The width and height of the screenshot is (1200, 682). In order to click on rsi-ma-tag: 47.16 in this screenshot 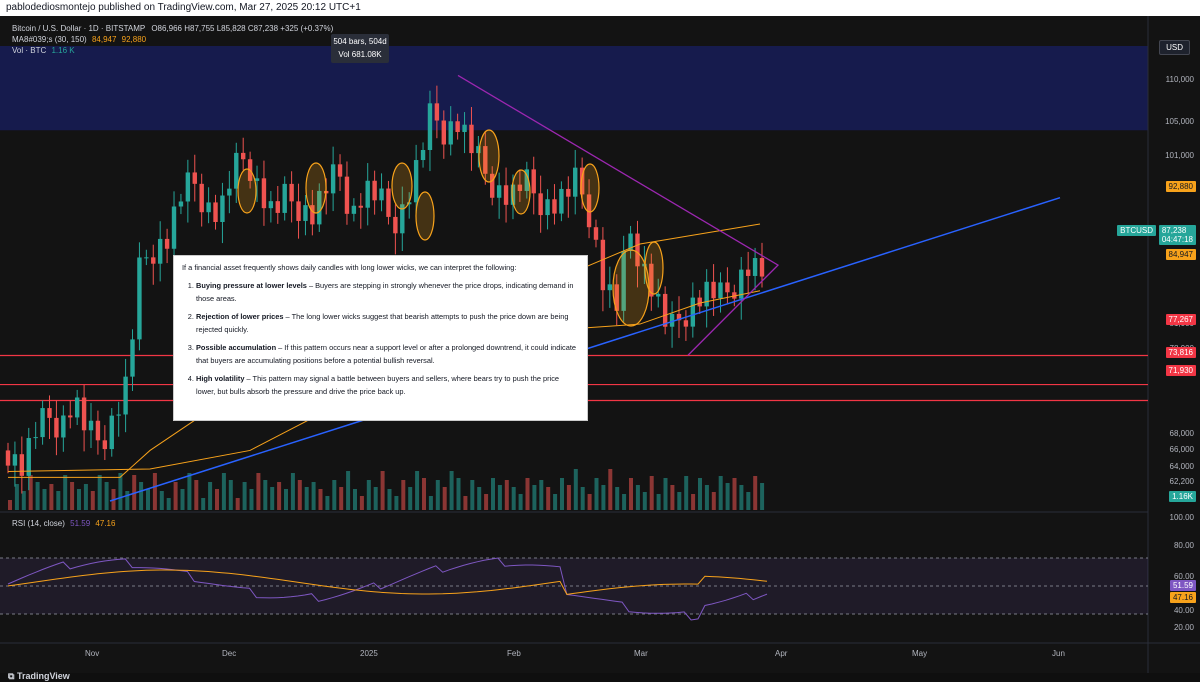, I will do `click(1182, 597)`.